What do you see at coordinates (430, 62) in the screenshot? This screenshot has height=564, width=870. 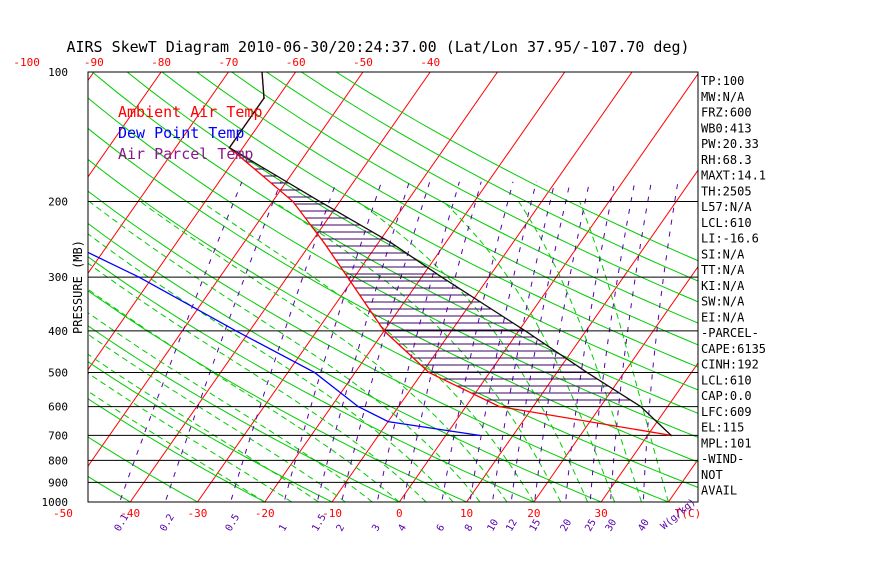 I see `top-temp-tick-label: -40` at bounding box center [430, 62].